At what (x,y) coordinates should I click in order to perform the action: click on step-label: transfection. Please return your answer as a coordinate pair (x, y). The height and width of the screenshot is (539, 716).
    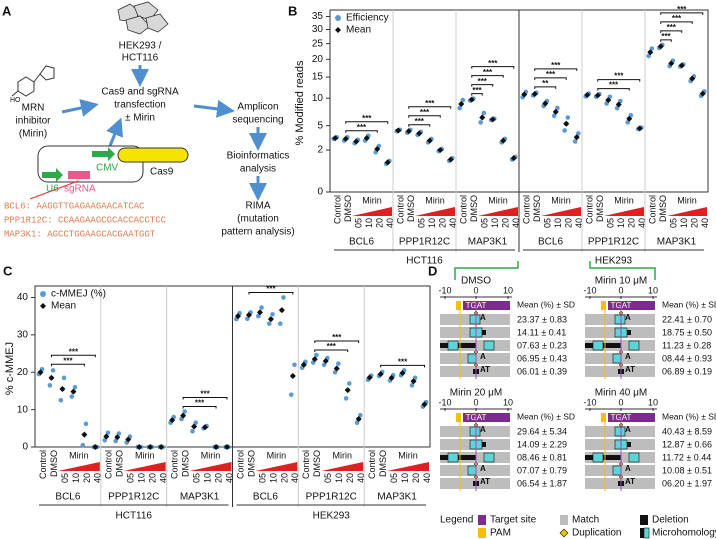
    Looking at the image, I should click on (140, 105).